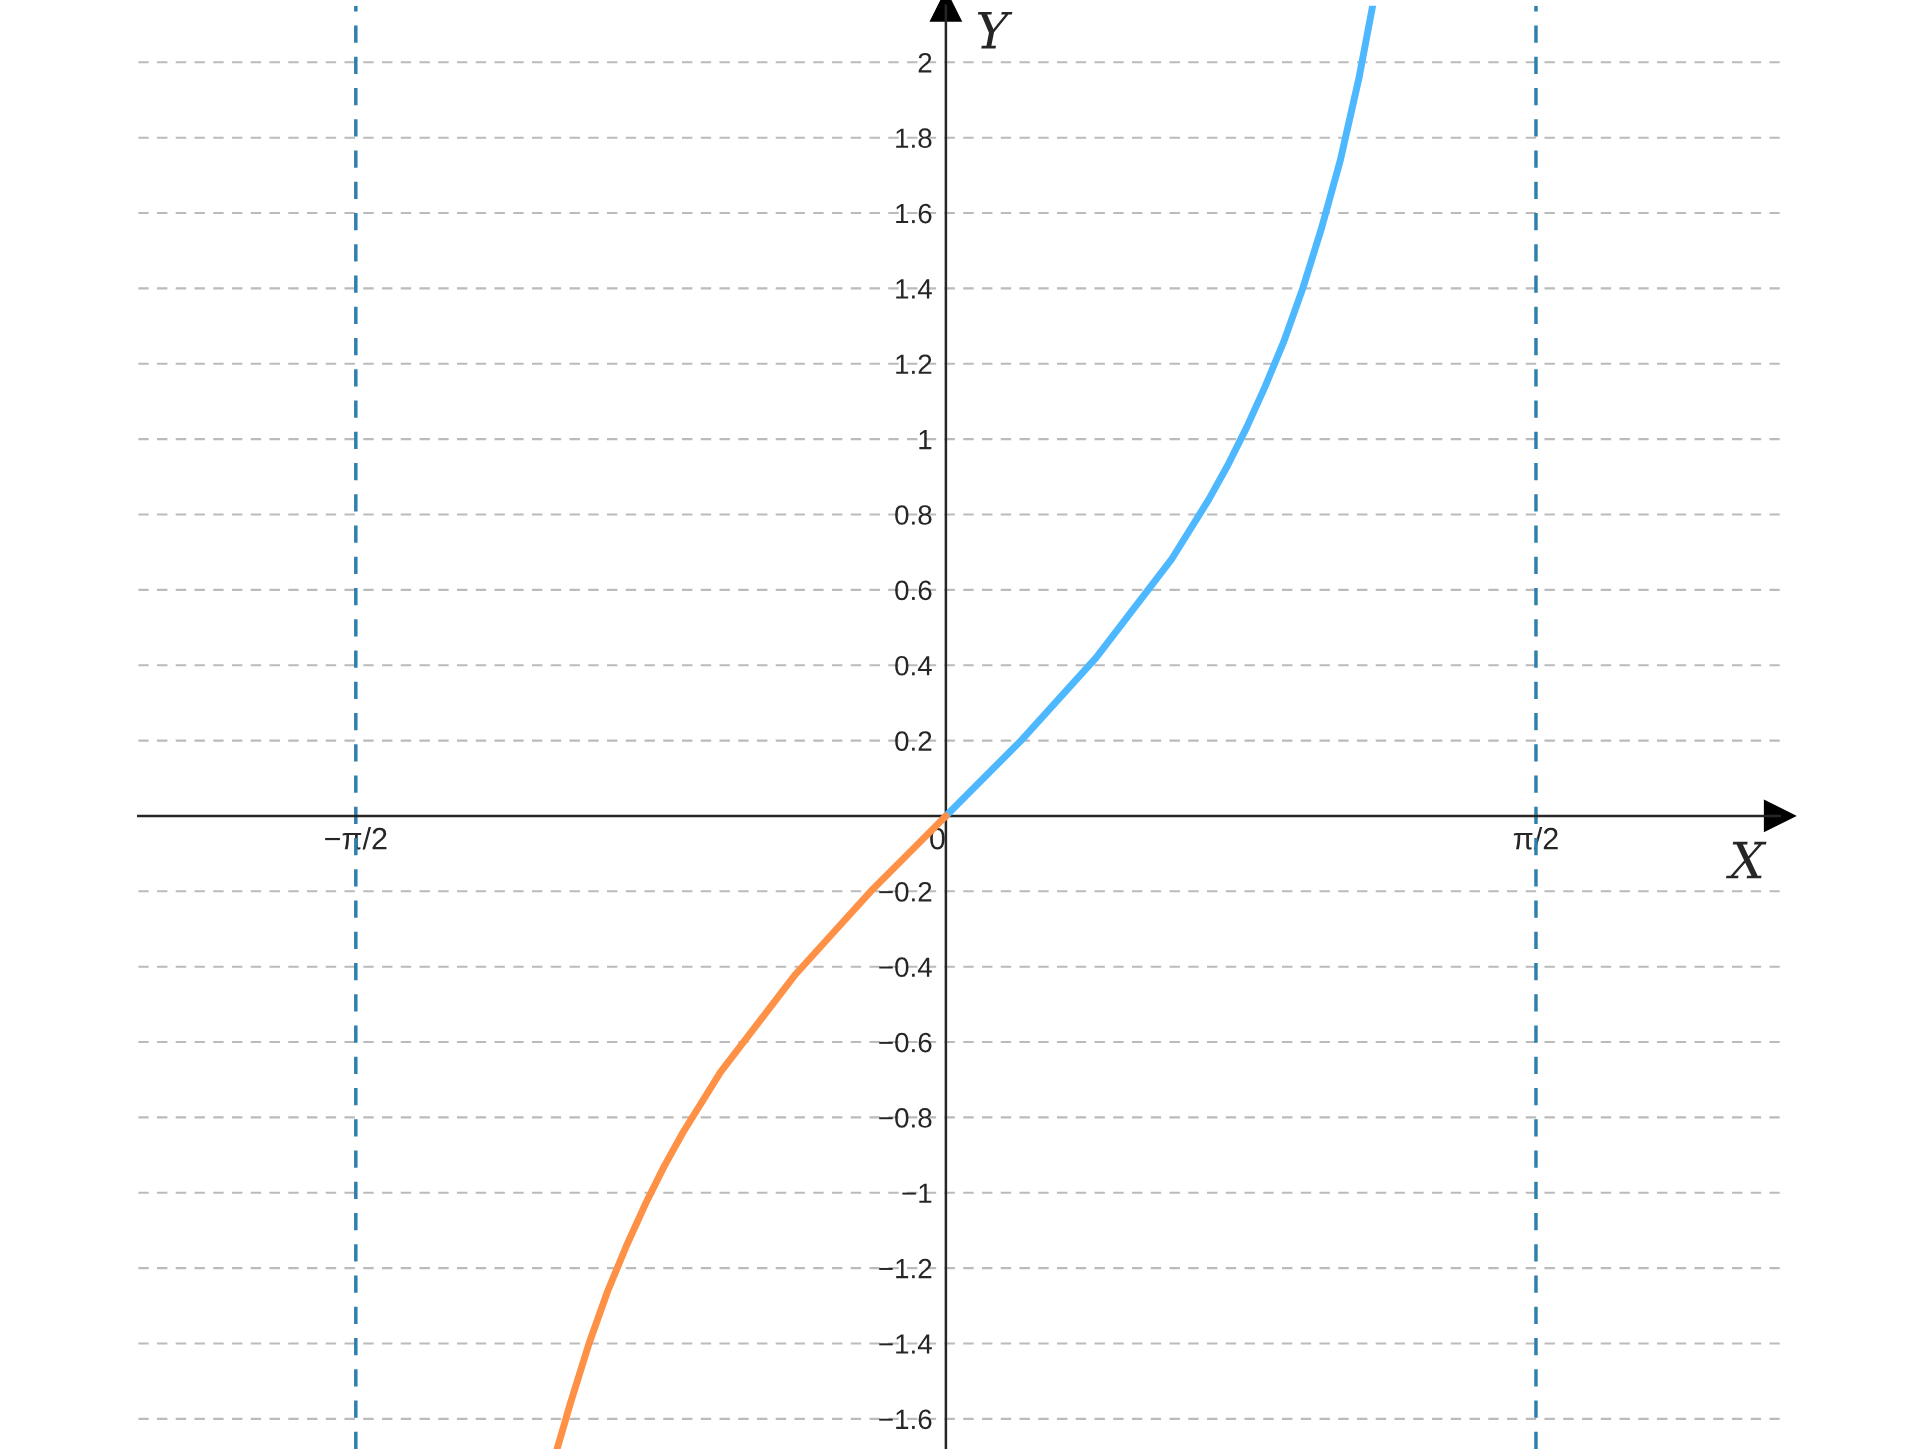 The width and height of the screenshot is (1920, 1449). Describe the element at coordinates (914, 138) in the screenshot. I see `y-tick-label: 1.8` at that location.